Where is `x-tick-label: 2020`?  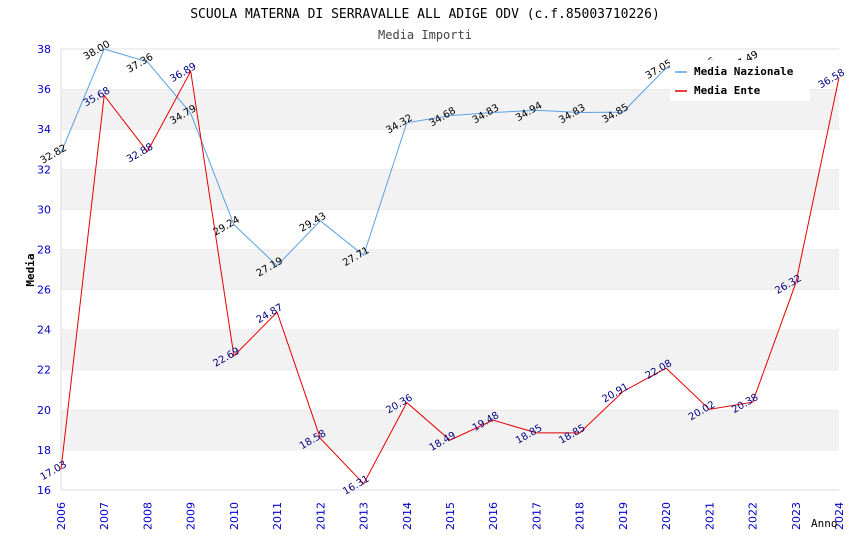
x-tick-label: 2020 is located at coordinates (666, 516).